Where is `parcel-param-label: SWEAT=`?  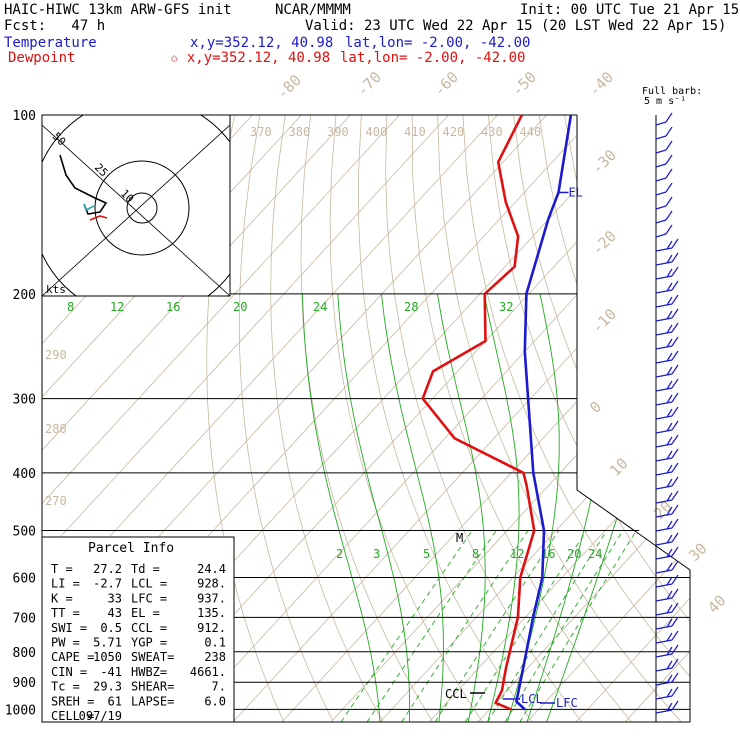 parcel-param-label: SWEAT= is located at coordinates (152, 657).